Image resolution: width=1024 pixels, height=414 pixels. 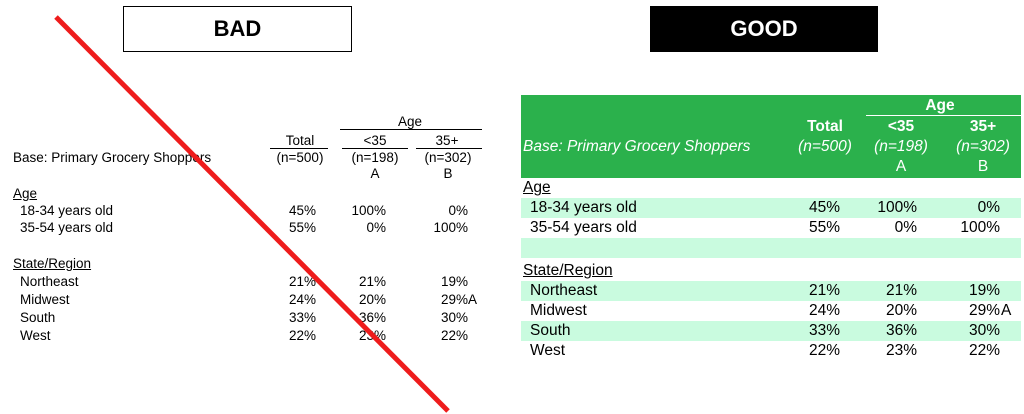 I want to click on band-spacer, so click(x=771, y=248).